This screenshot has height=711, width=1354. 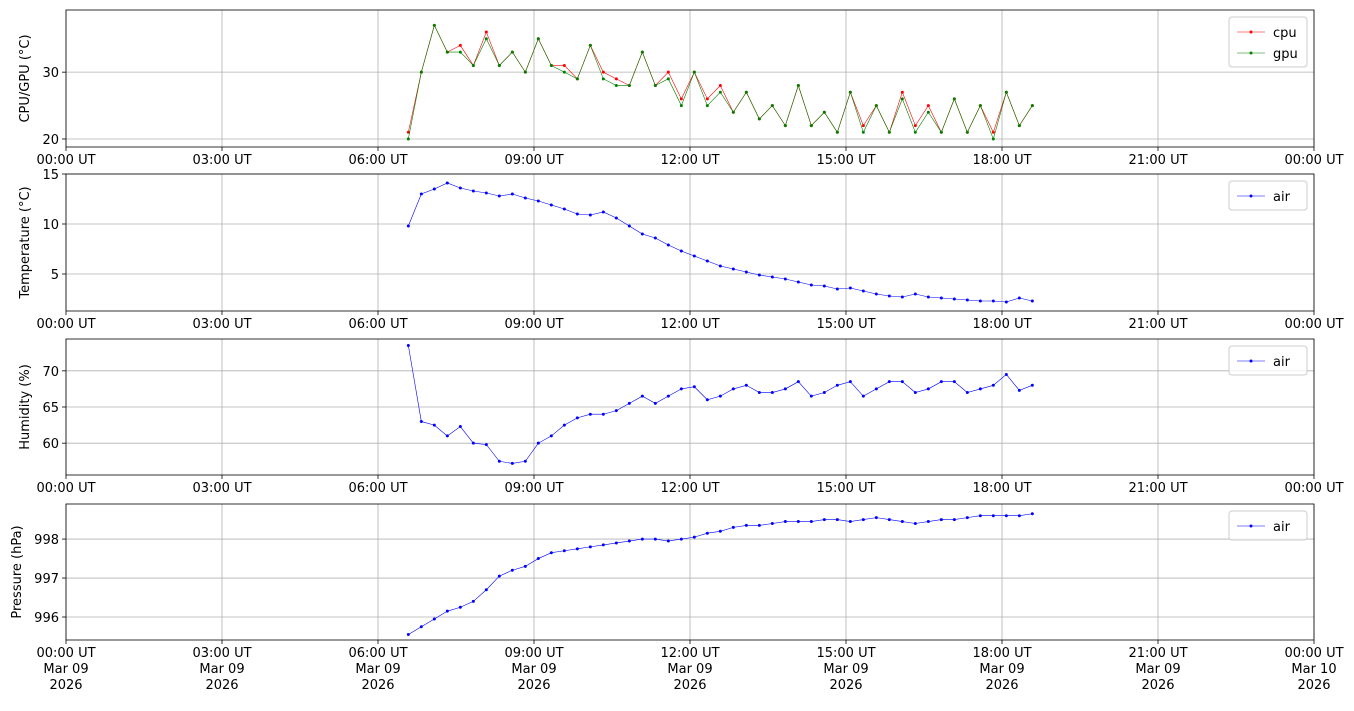 What do you see at coordinates (25, 407) in the screenshot?
I see `y-axis-label: Humidity (%)` at bounding box center [25, 407].